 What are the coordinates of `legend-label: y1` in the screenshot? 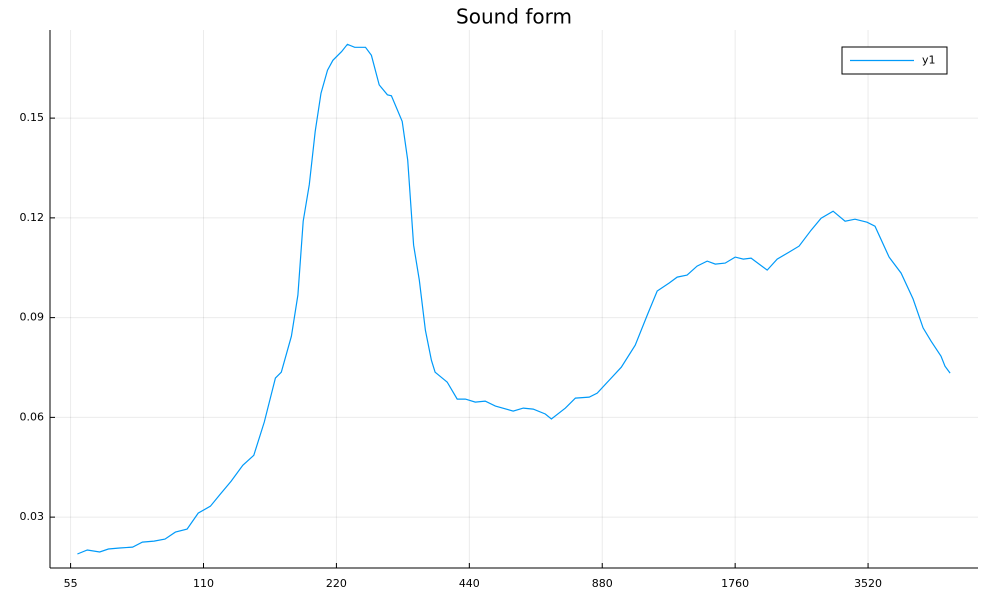 It's located at (929, 60).